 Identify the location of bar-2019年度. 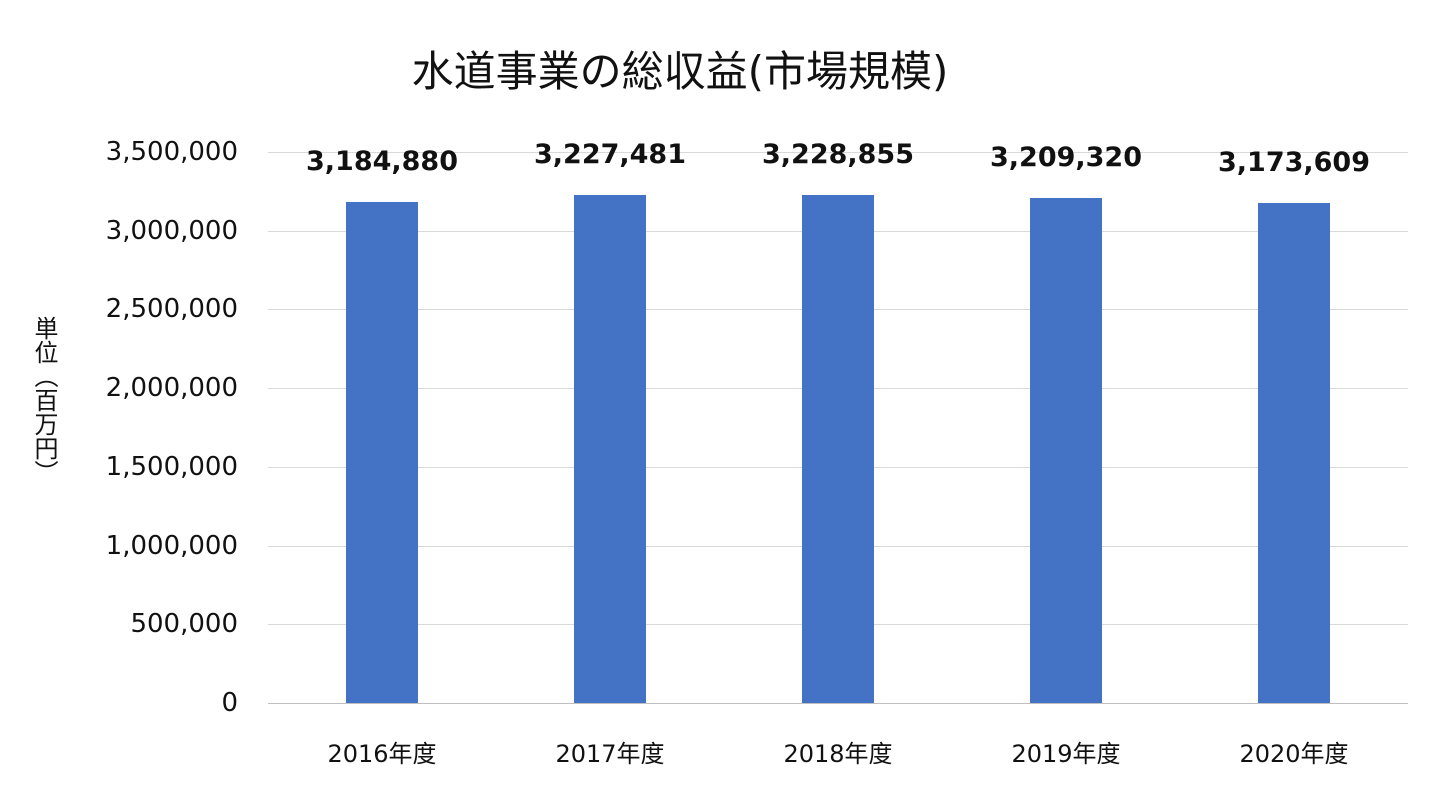
(1066, 450).